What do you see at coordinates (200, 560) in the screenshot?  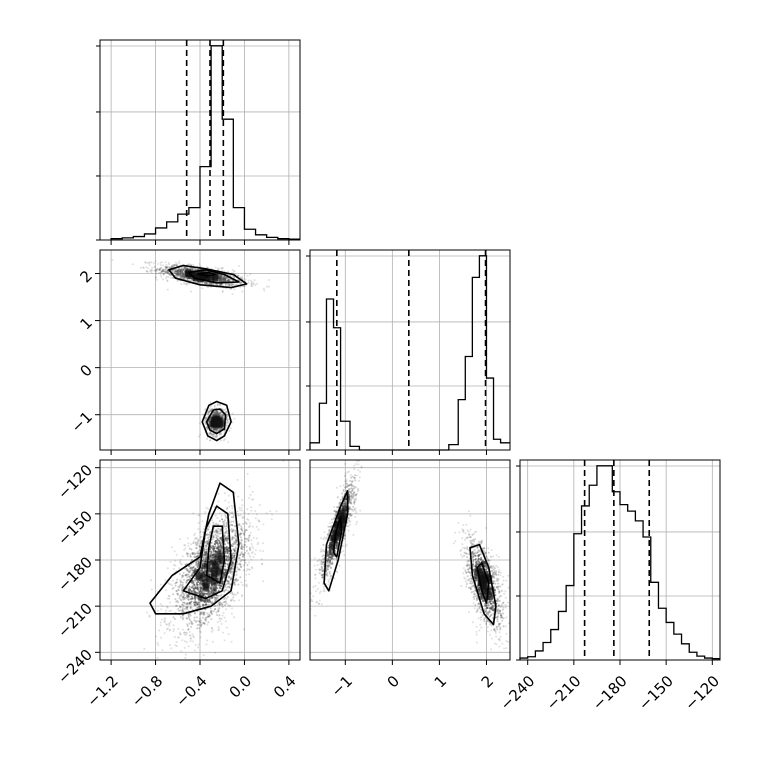 I see `joint-panel` at bounding box center [200, 560].